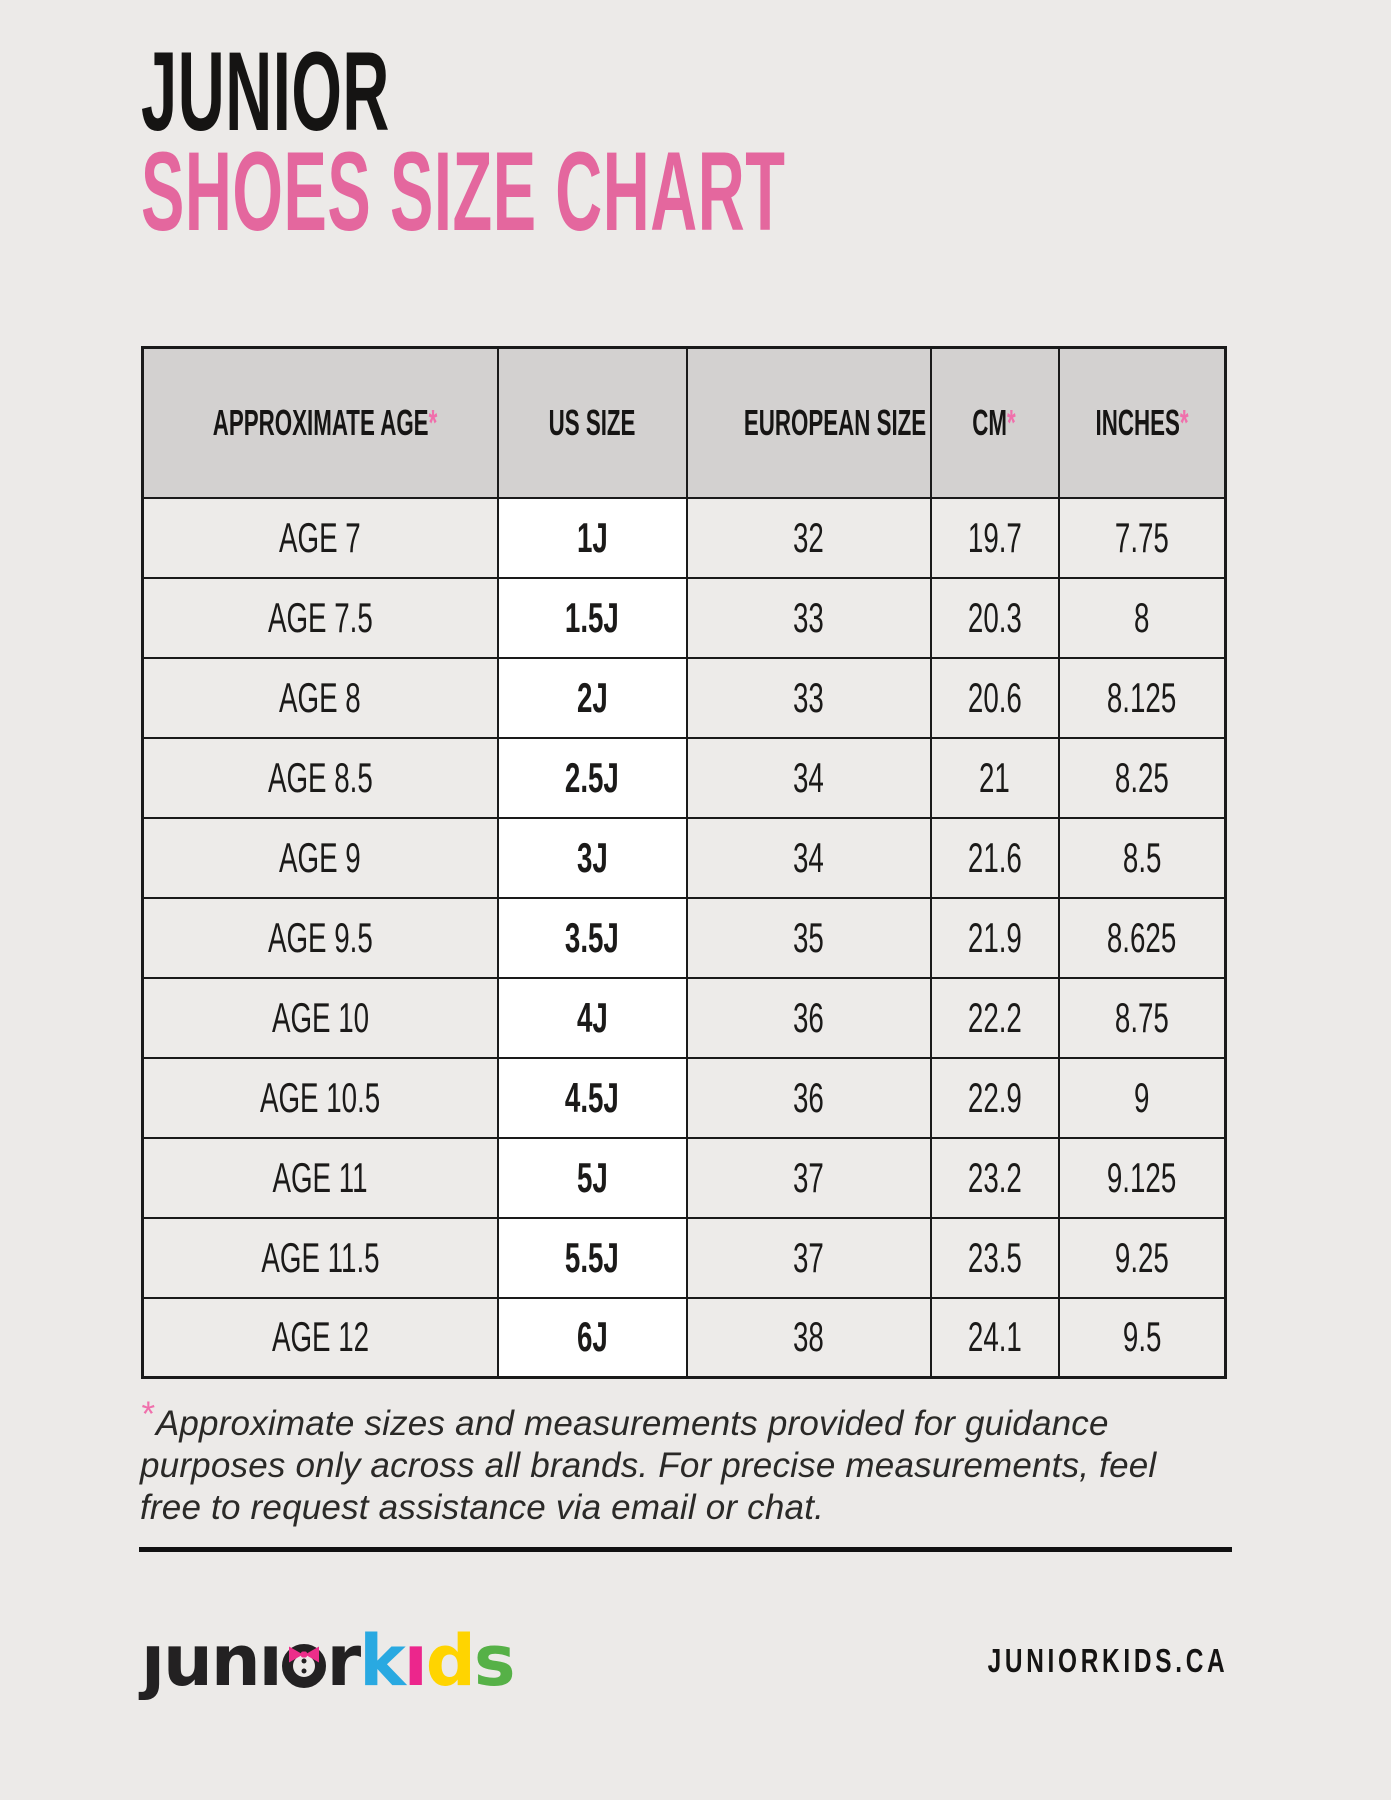  Describe the element at coordinates (304, 1661) in the screenshot. I see `button-dot` at that location.